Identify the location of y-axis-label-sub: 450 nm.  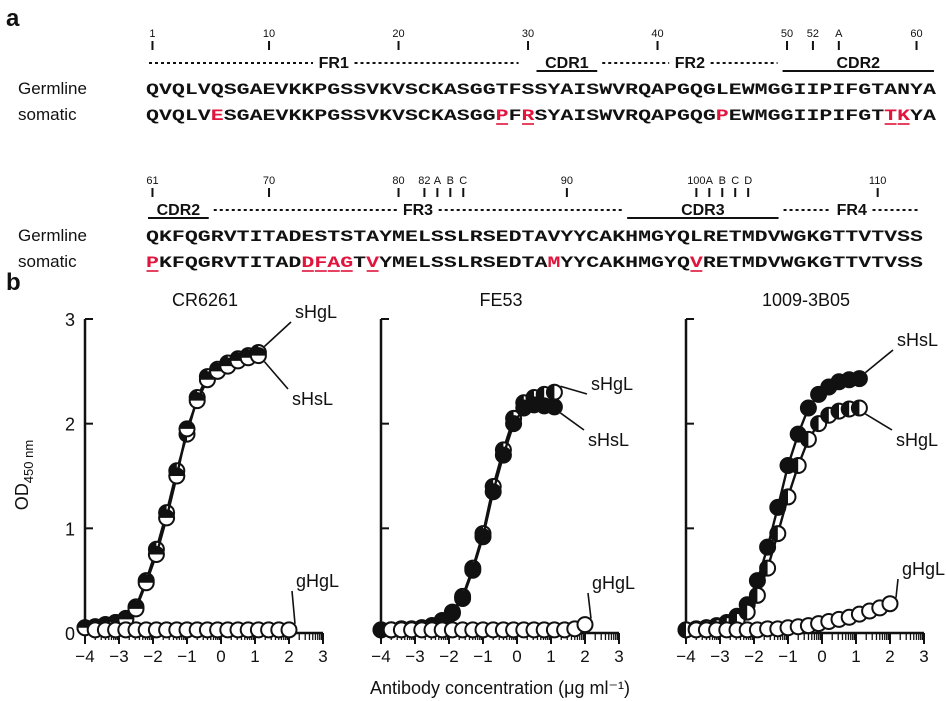
(28, 461).